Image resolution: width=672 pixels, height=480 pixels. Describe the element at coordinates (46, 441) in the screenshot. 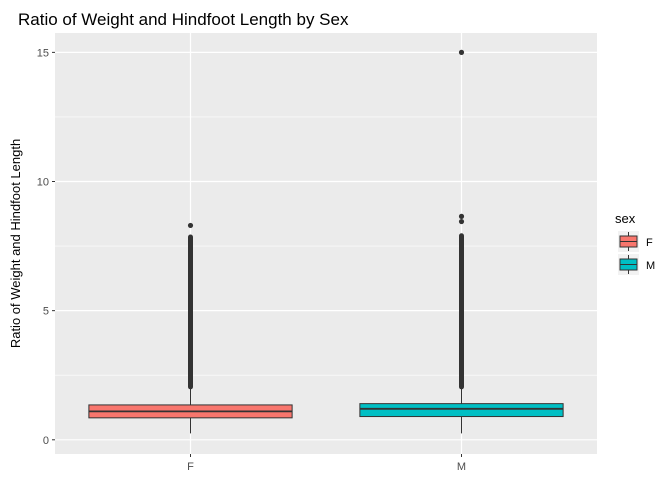

I see `y-tick-label: 0` at that location.